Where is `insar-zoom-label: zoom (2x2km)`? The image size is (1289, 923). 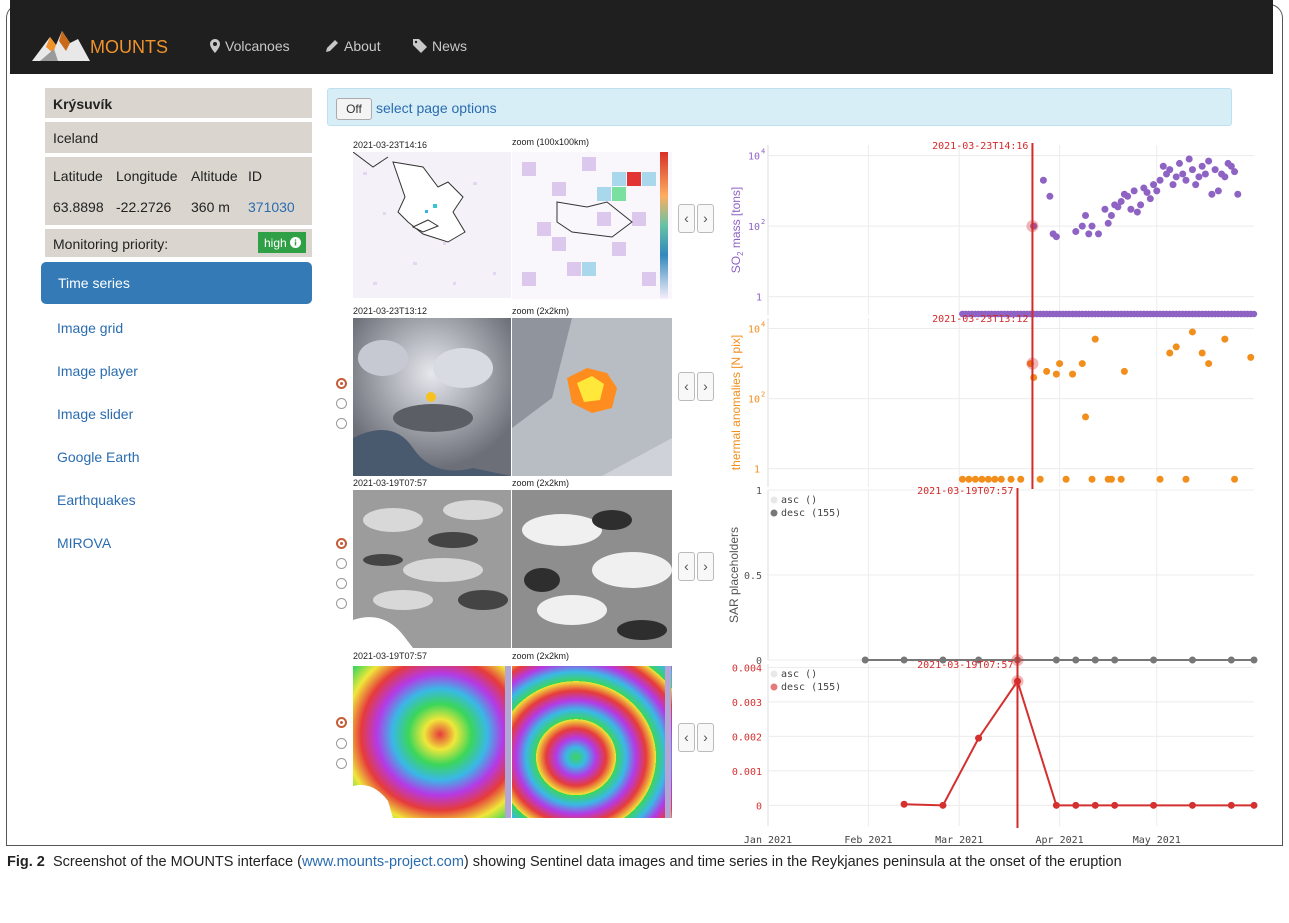
insar-zoom-label: zoom (2x2km) is located at coordinates (541, 656).